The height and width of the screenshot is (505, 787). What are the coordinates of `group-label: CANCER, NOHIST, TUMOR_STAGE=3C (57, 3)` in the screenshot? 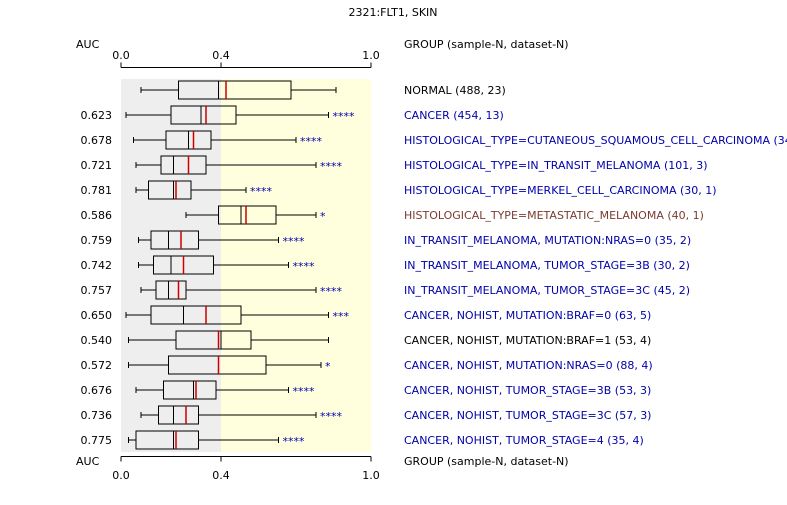 It's located at (527, 415).